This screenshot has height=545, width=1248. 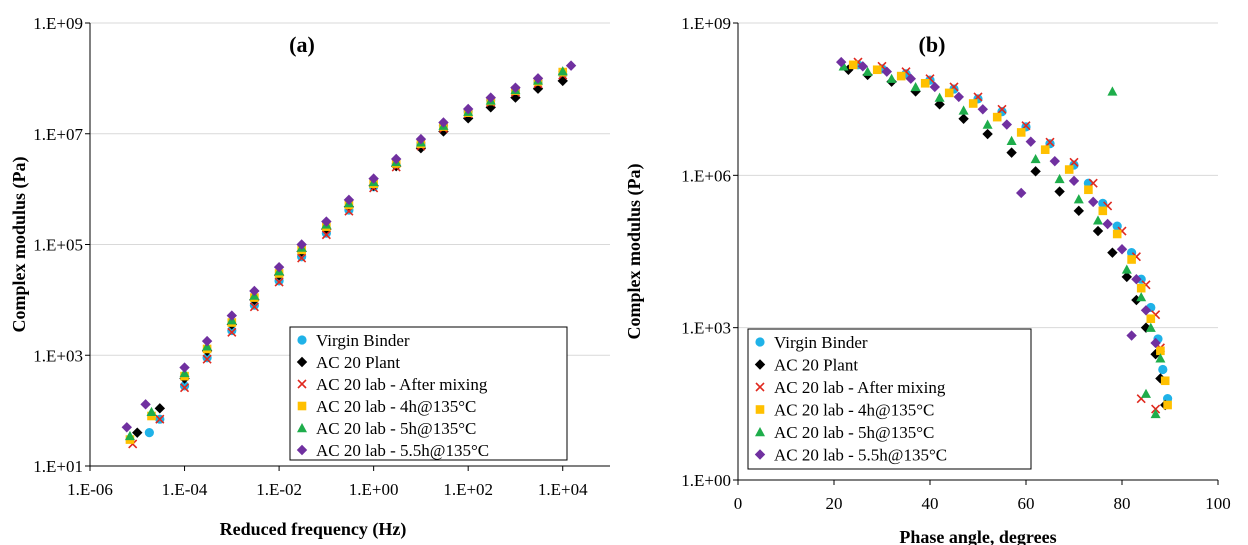 I want to click on chart-a-legend-label: AC 20 Plant, so click(x=358, y=362).